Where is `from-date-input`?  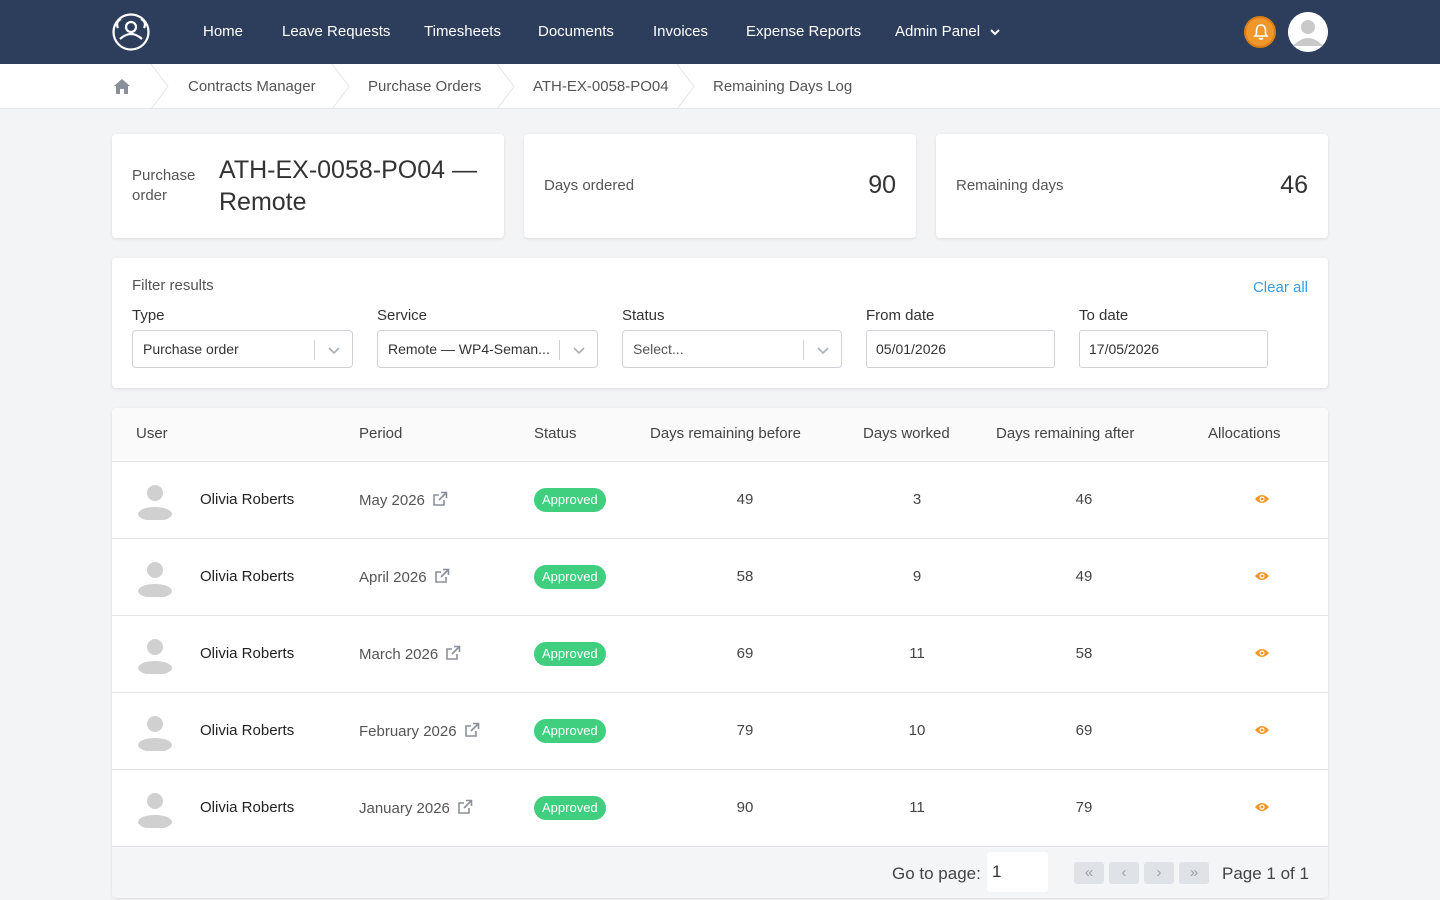
from-date-input is located at coordinates (960, 349).